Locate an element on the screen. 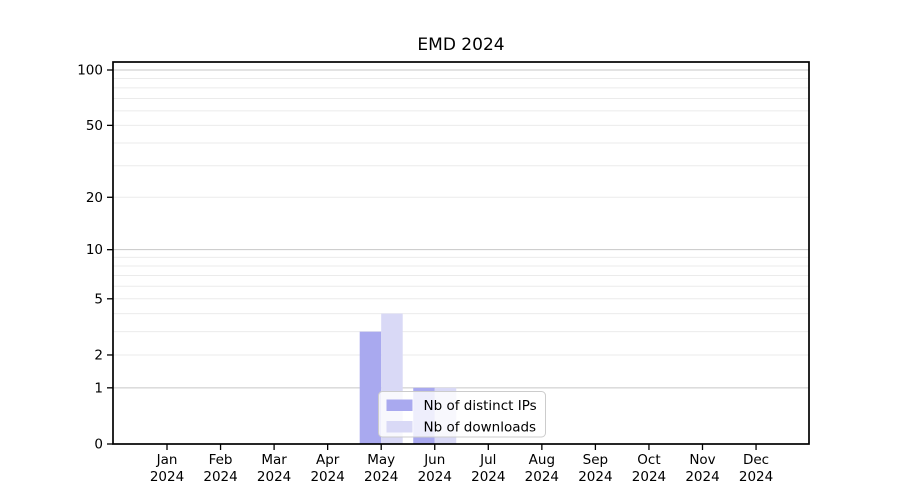 This screenshot has width=900, height=500. legend-label-nb-of-distinct-ips: Nb of distinct IPs is located at coordinates (480, 406).